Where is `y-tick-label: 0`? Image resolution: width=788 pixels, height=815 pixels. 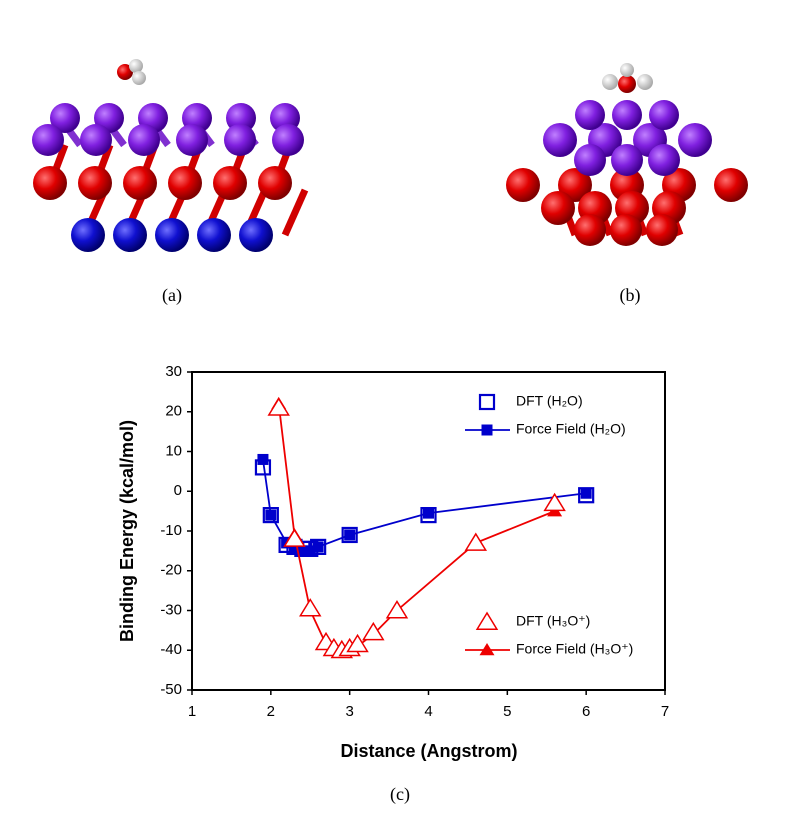 y-tick-label: 0 is located at coordinates (178, 490).